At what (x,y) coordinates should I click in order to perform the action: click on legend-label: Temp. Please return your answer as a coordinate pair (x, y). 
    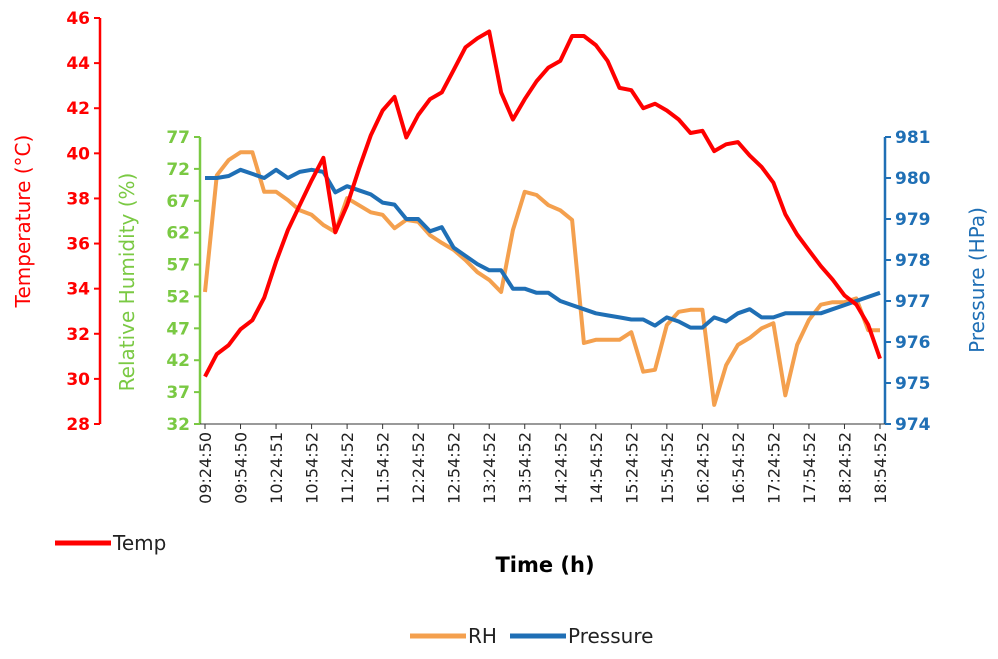
    Looking at the image, I should click on (139, 543).